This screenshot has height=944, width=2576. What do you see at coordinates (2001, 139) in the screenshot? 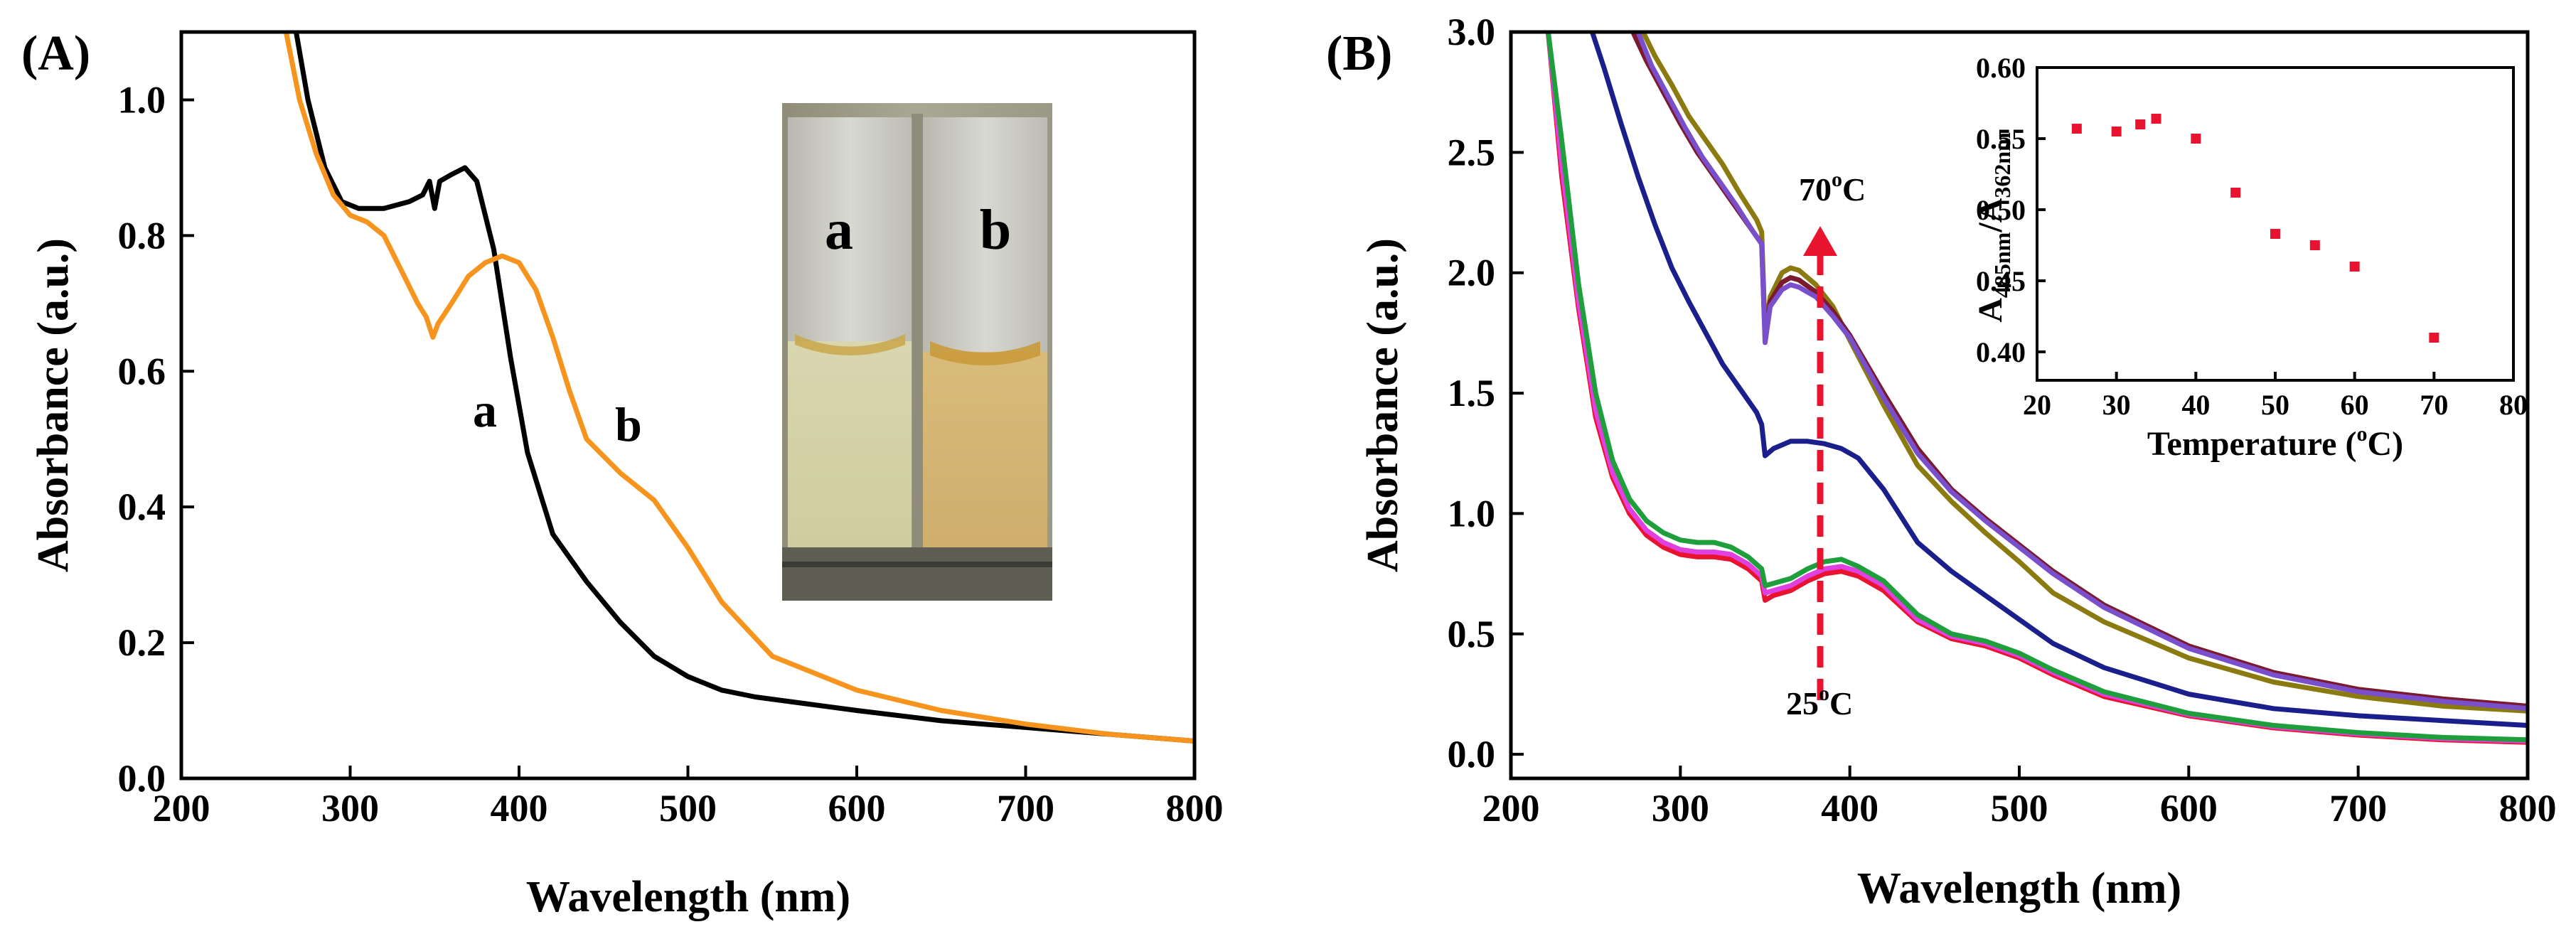
I see `inset-y-tick-label: 0.55` at bounding box center [2001, 139].